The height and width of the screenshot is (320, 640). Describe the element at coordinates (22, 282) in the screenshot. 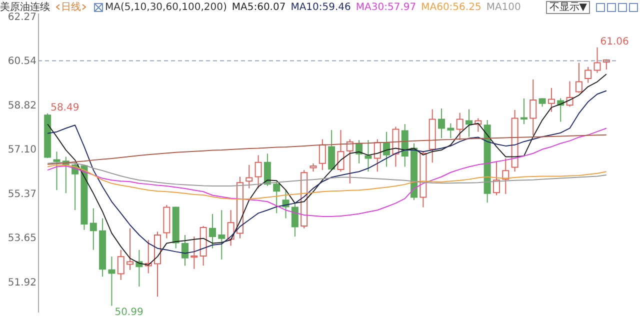

I see `y-tick-label: 51.92` at that location.